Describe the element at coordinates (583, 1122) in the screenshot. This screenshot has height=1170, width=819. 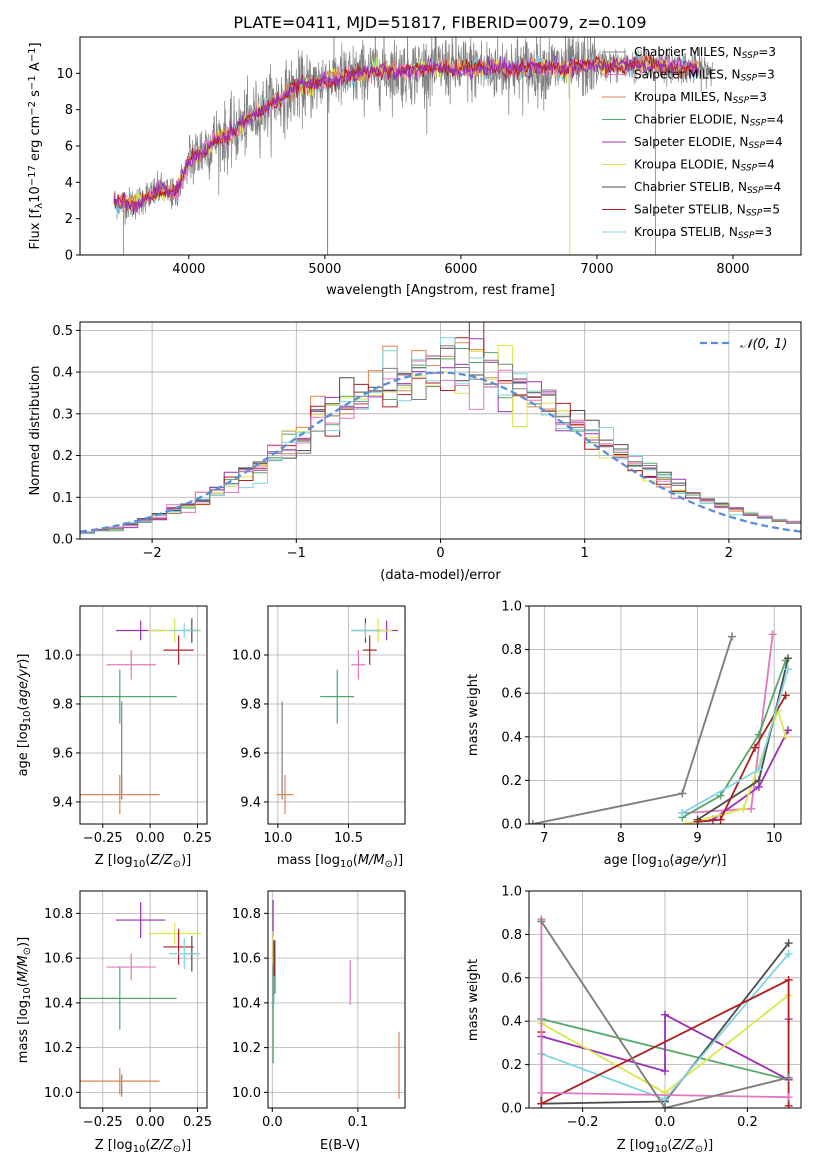
I see `x-tick-label: −0.2` at that location.